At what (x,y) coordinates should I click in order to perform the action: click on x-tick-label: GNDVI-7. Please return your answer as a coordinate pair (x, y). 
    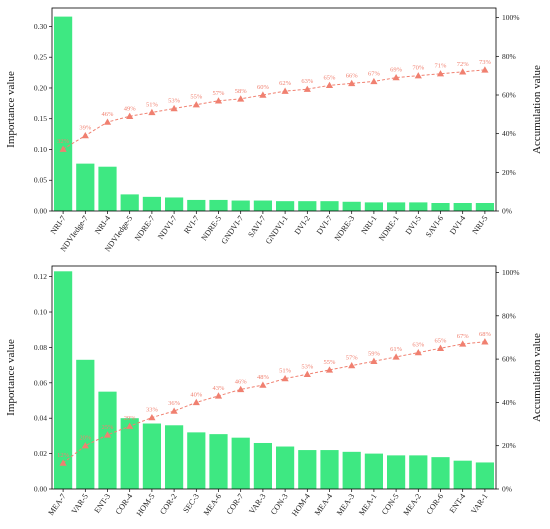
    Looking at the image, I should click on (232, 230).